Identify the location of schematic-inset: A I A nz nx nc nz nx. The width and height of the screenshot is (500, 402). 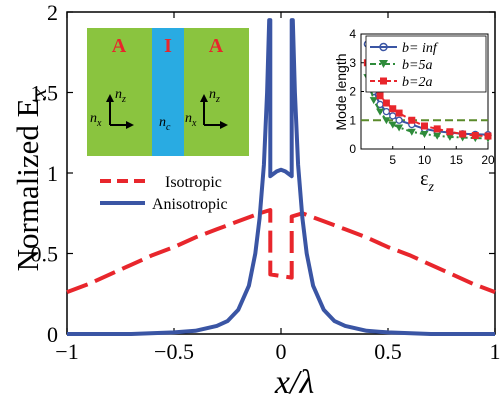
(168, 92).